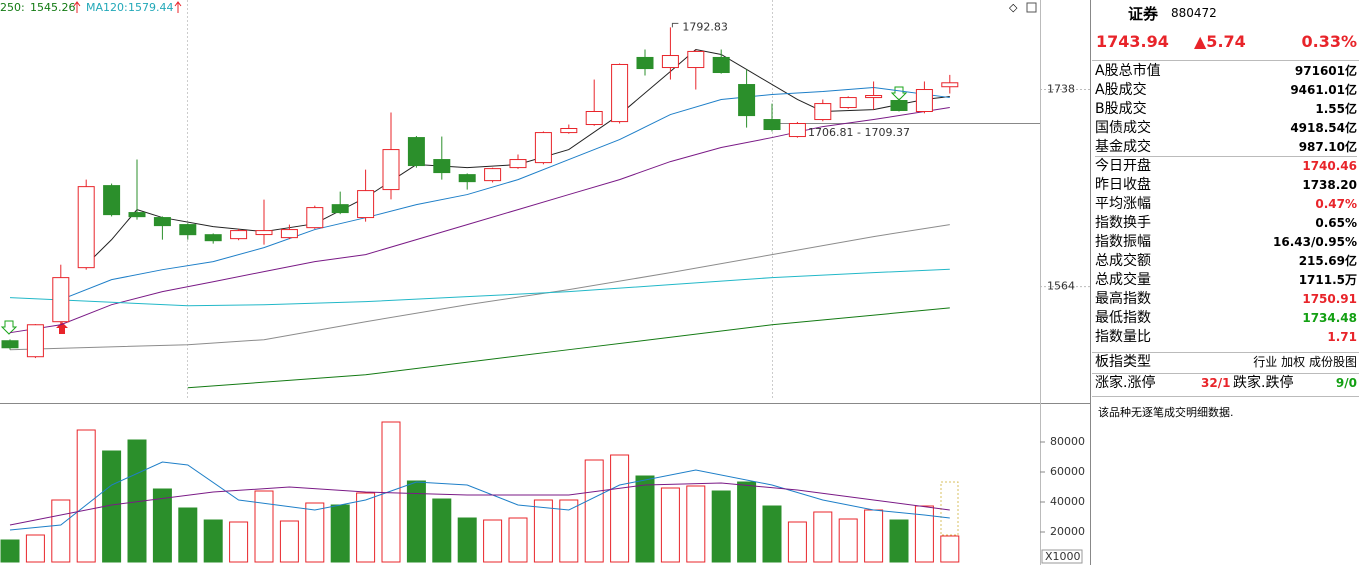 Image resolution: width=1359 pixels, height=565 pixels. What do you see at coordinates (1121, 90) in the screenshot?
I see `stat-label: A股成交` at bounding box center [1121, 90].